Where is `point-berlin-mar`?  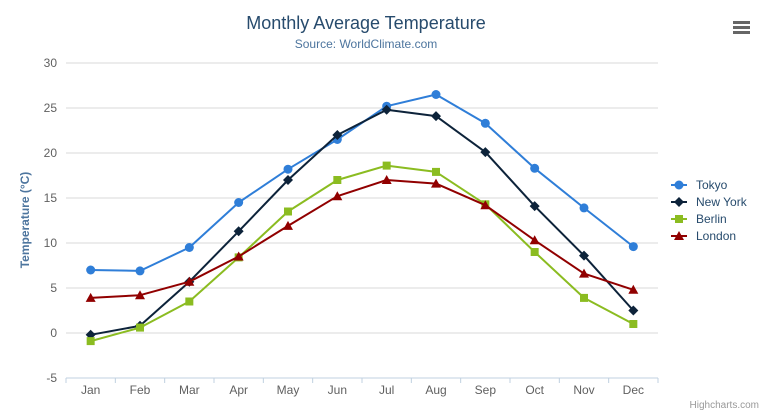 point-berlin-mar is located at coordinates (189, 301).